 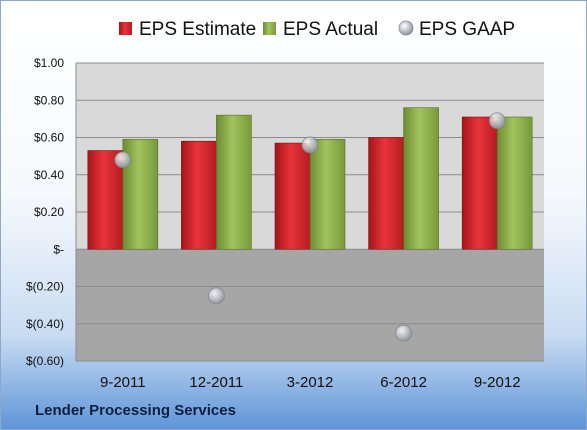 What do you see at coordinates (216, 382) in the screenshot?
I see `x-tick-label: 12-2011` at bounding box center [216, 382].